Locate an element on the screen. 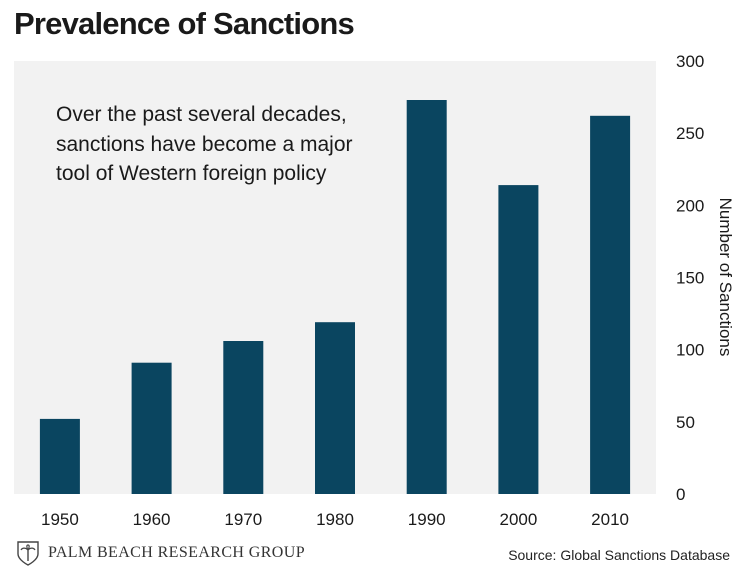  x-tick-1970: 1970 is located at coordinates (243, 519).